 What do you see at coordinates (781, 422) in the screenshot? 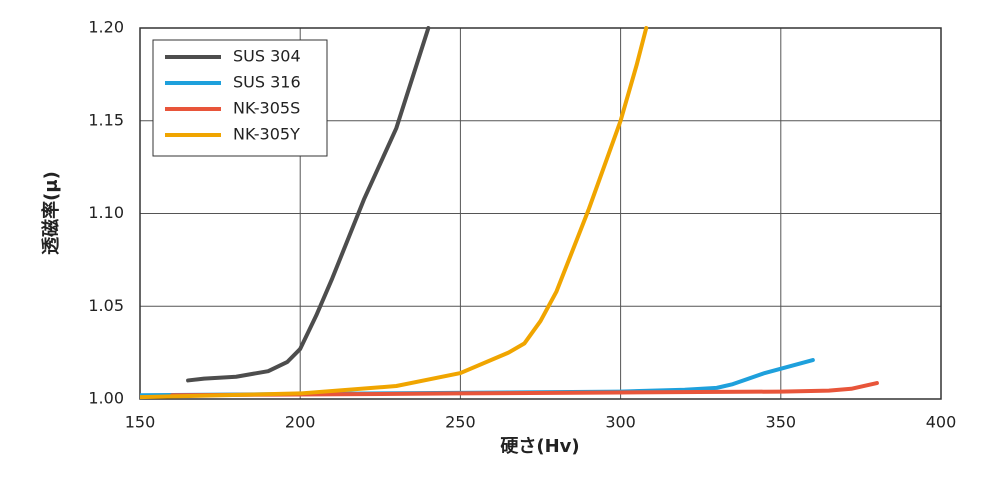
I see `x-tick-label: 350` at bounding box center [781, 422].